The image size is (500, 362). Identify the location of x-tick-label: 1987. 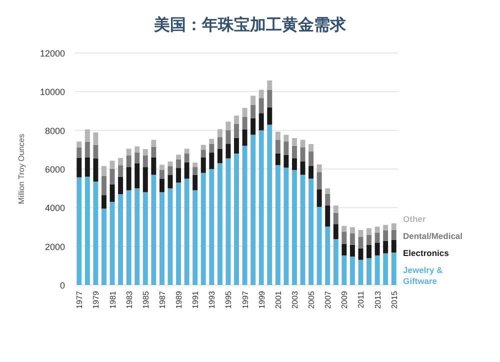
(162, 299).